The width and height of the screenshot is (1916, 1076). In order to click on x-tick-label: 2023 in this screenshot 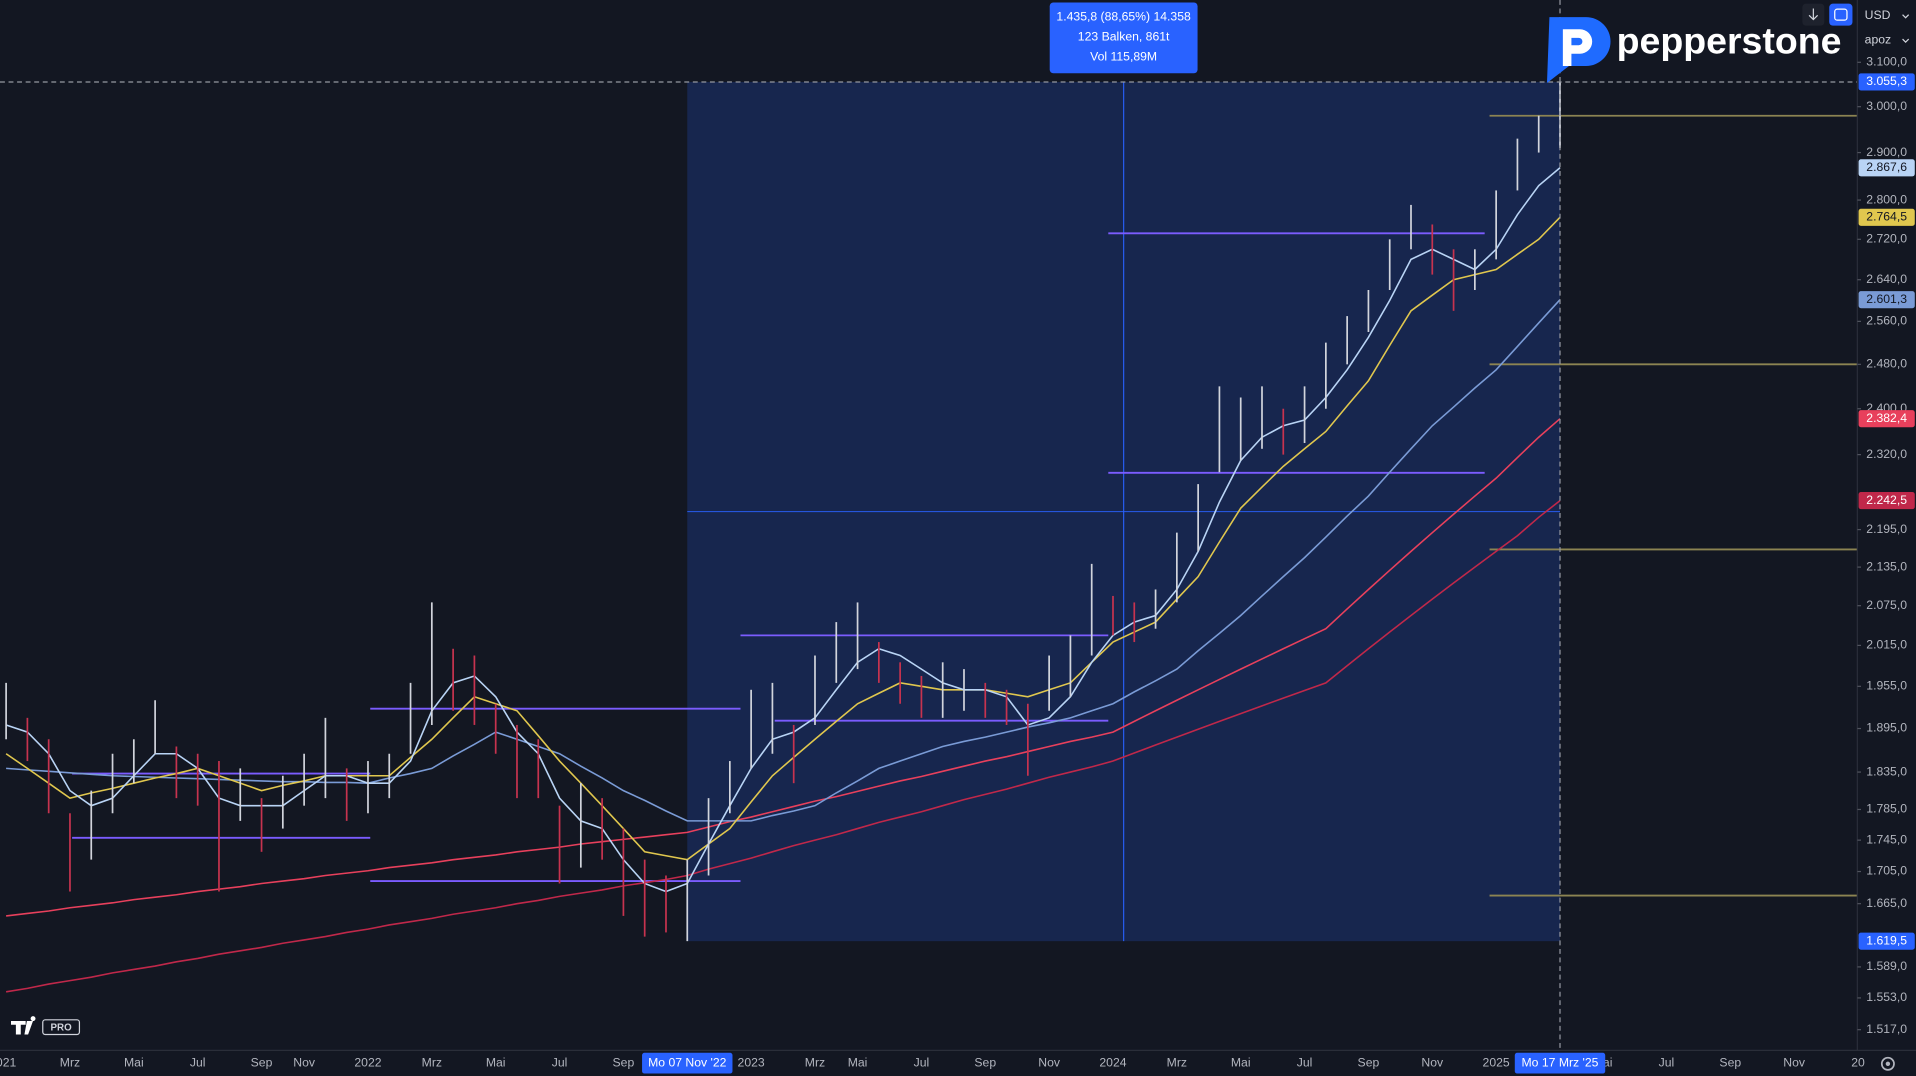, I will do `click(751, 1062)`.